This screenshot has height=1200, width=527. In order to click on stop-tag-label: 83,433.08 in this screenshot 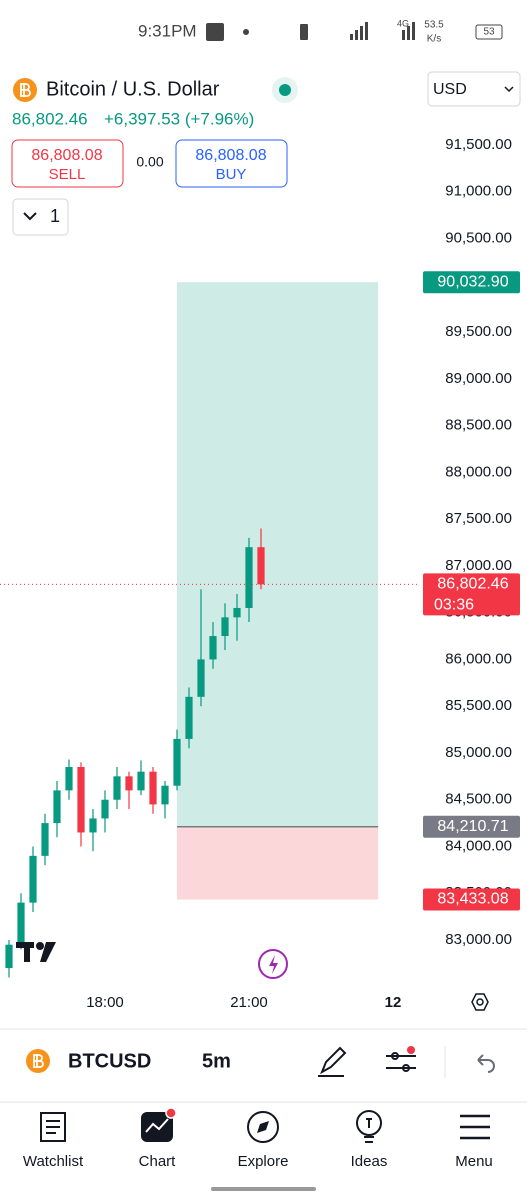, I will do `click(472, 899)`.